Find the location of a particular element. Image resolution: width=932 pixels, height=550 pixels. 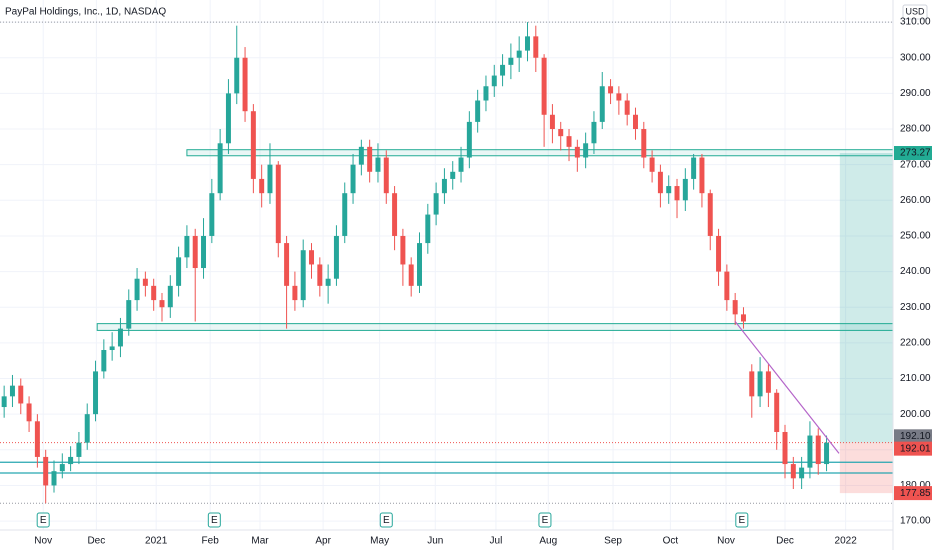

price-tag-label: 192.01 is located at coordinates (915, 448).